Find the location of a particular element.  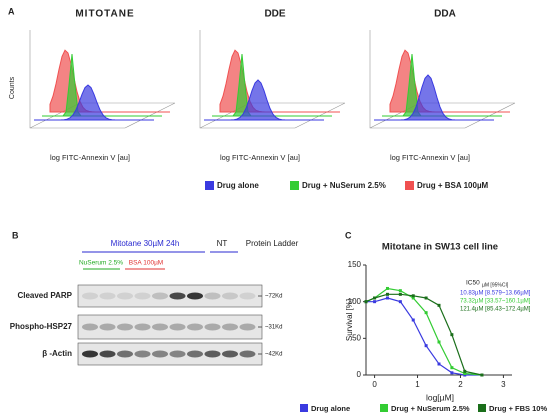

x-tick-label: 2 is located at coordinates (460, 384).